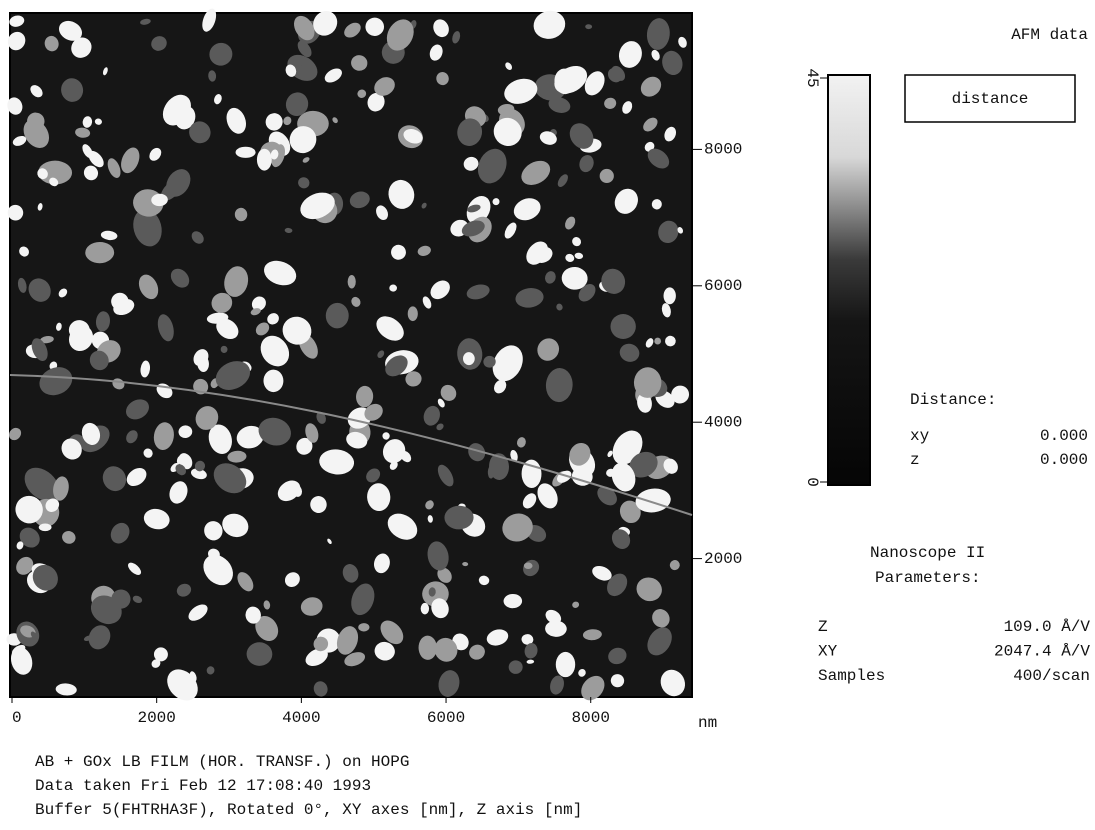  What do you see at coordinates (828, 652) in the screenshot?
I see `param-label: XY` at bounding box center [828, 652].